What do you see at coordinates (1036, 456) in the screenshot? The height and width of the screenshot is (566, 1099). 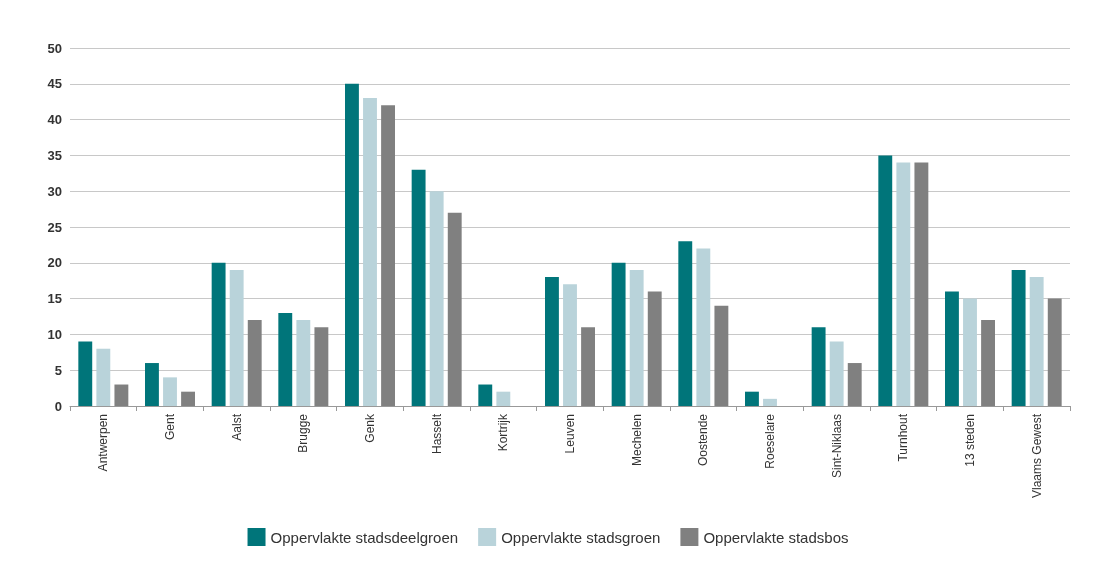 I see `x-tick-label: Vlaams Gewest` at bounding box center [1036, 456].